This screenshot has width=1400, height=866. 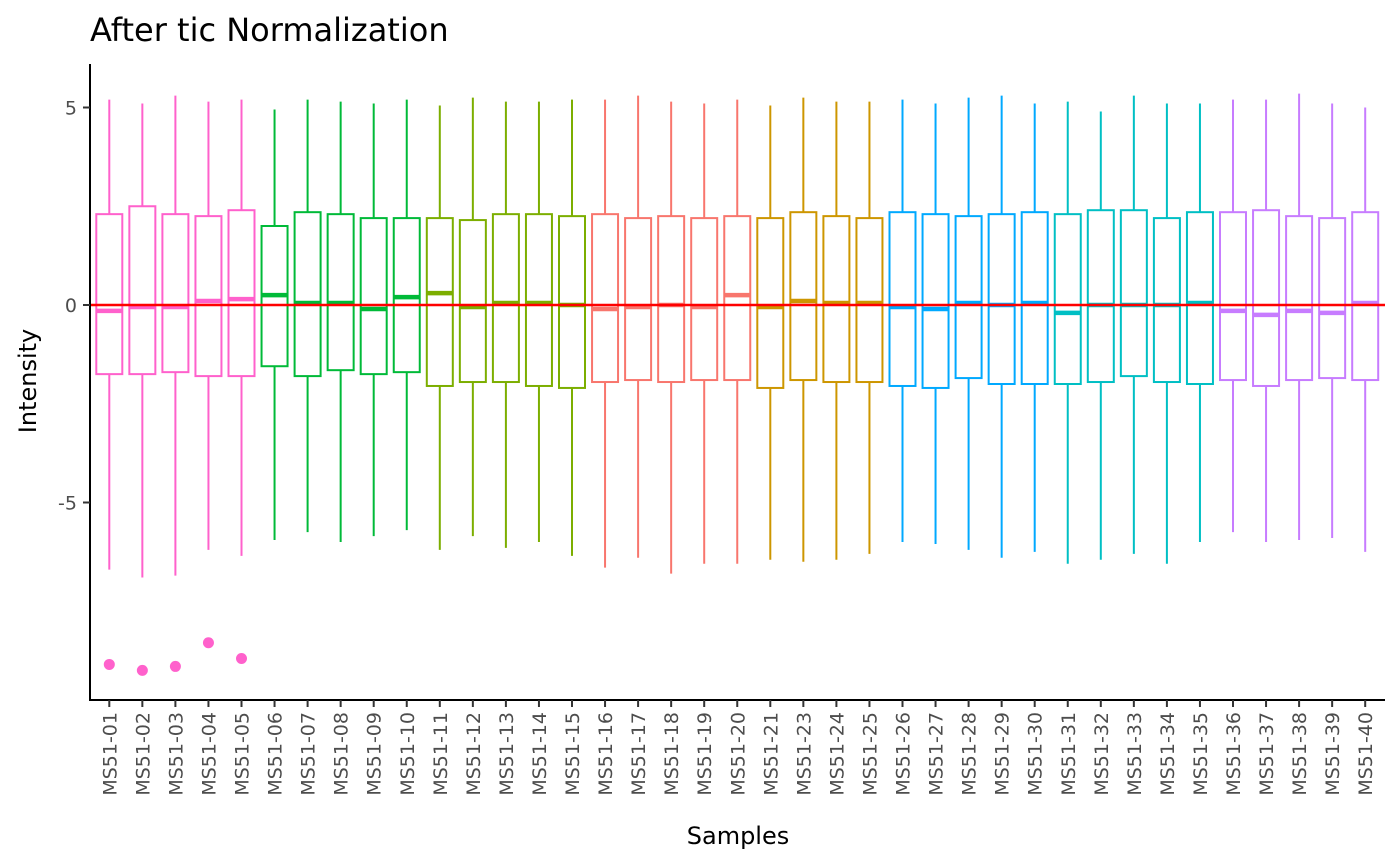 I want to click on x-tick-label: MS51-39, so click(x=1333, y=754).